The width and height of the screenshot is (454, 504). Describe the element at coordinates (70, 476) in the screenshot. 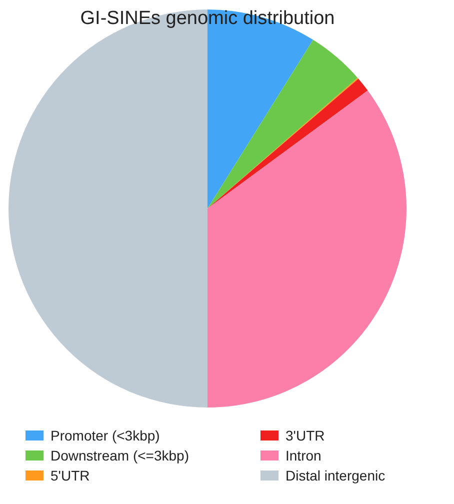

I see `legend-label: 5'UTR` at that location.